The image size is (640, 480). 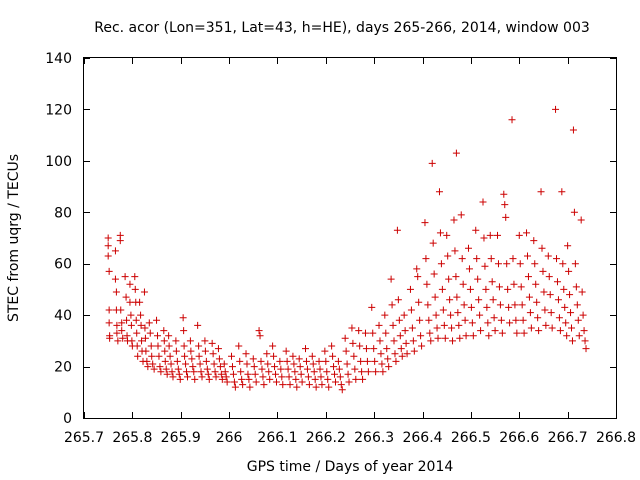 I want to click on y-tick-label: 80, so click(x=63, y=213).